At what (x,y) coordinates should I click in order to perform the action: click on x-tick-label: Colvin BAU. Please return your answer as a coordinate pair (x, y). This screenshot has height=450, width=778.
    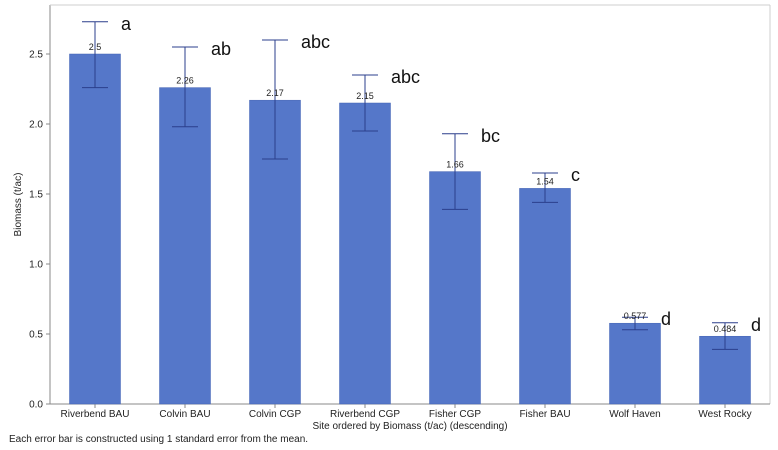
    Looking at the image, I should click on (184, 414).